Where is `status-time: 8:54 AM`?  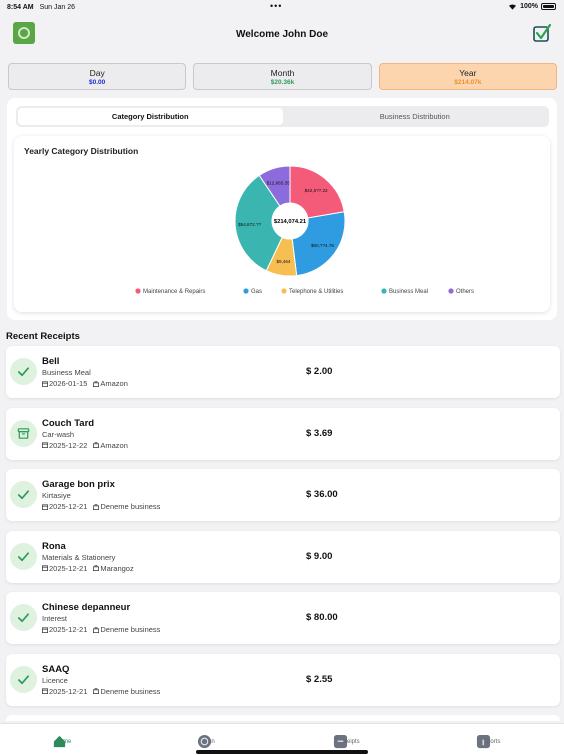
status-time: 8:54 AM is located at coordinates (20, 7).